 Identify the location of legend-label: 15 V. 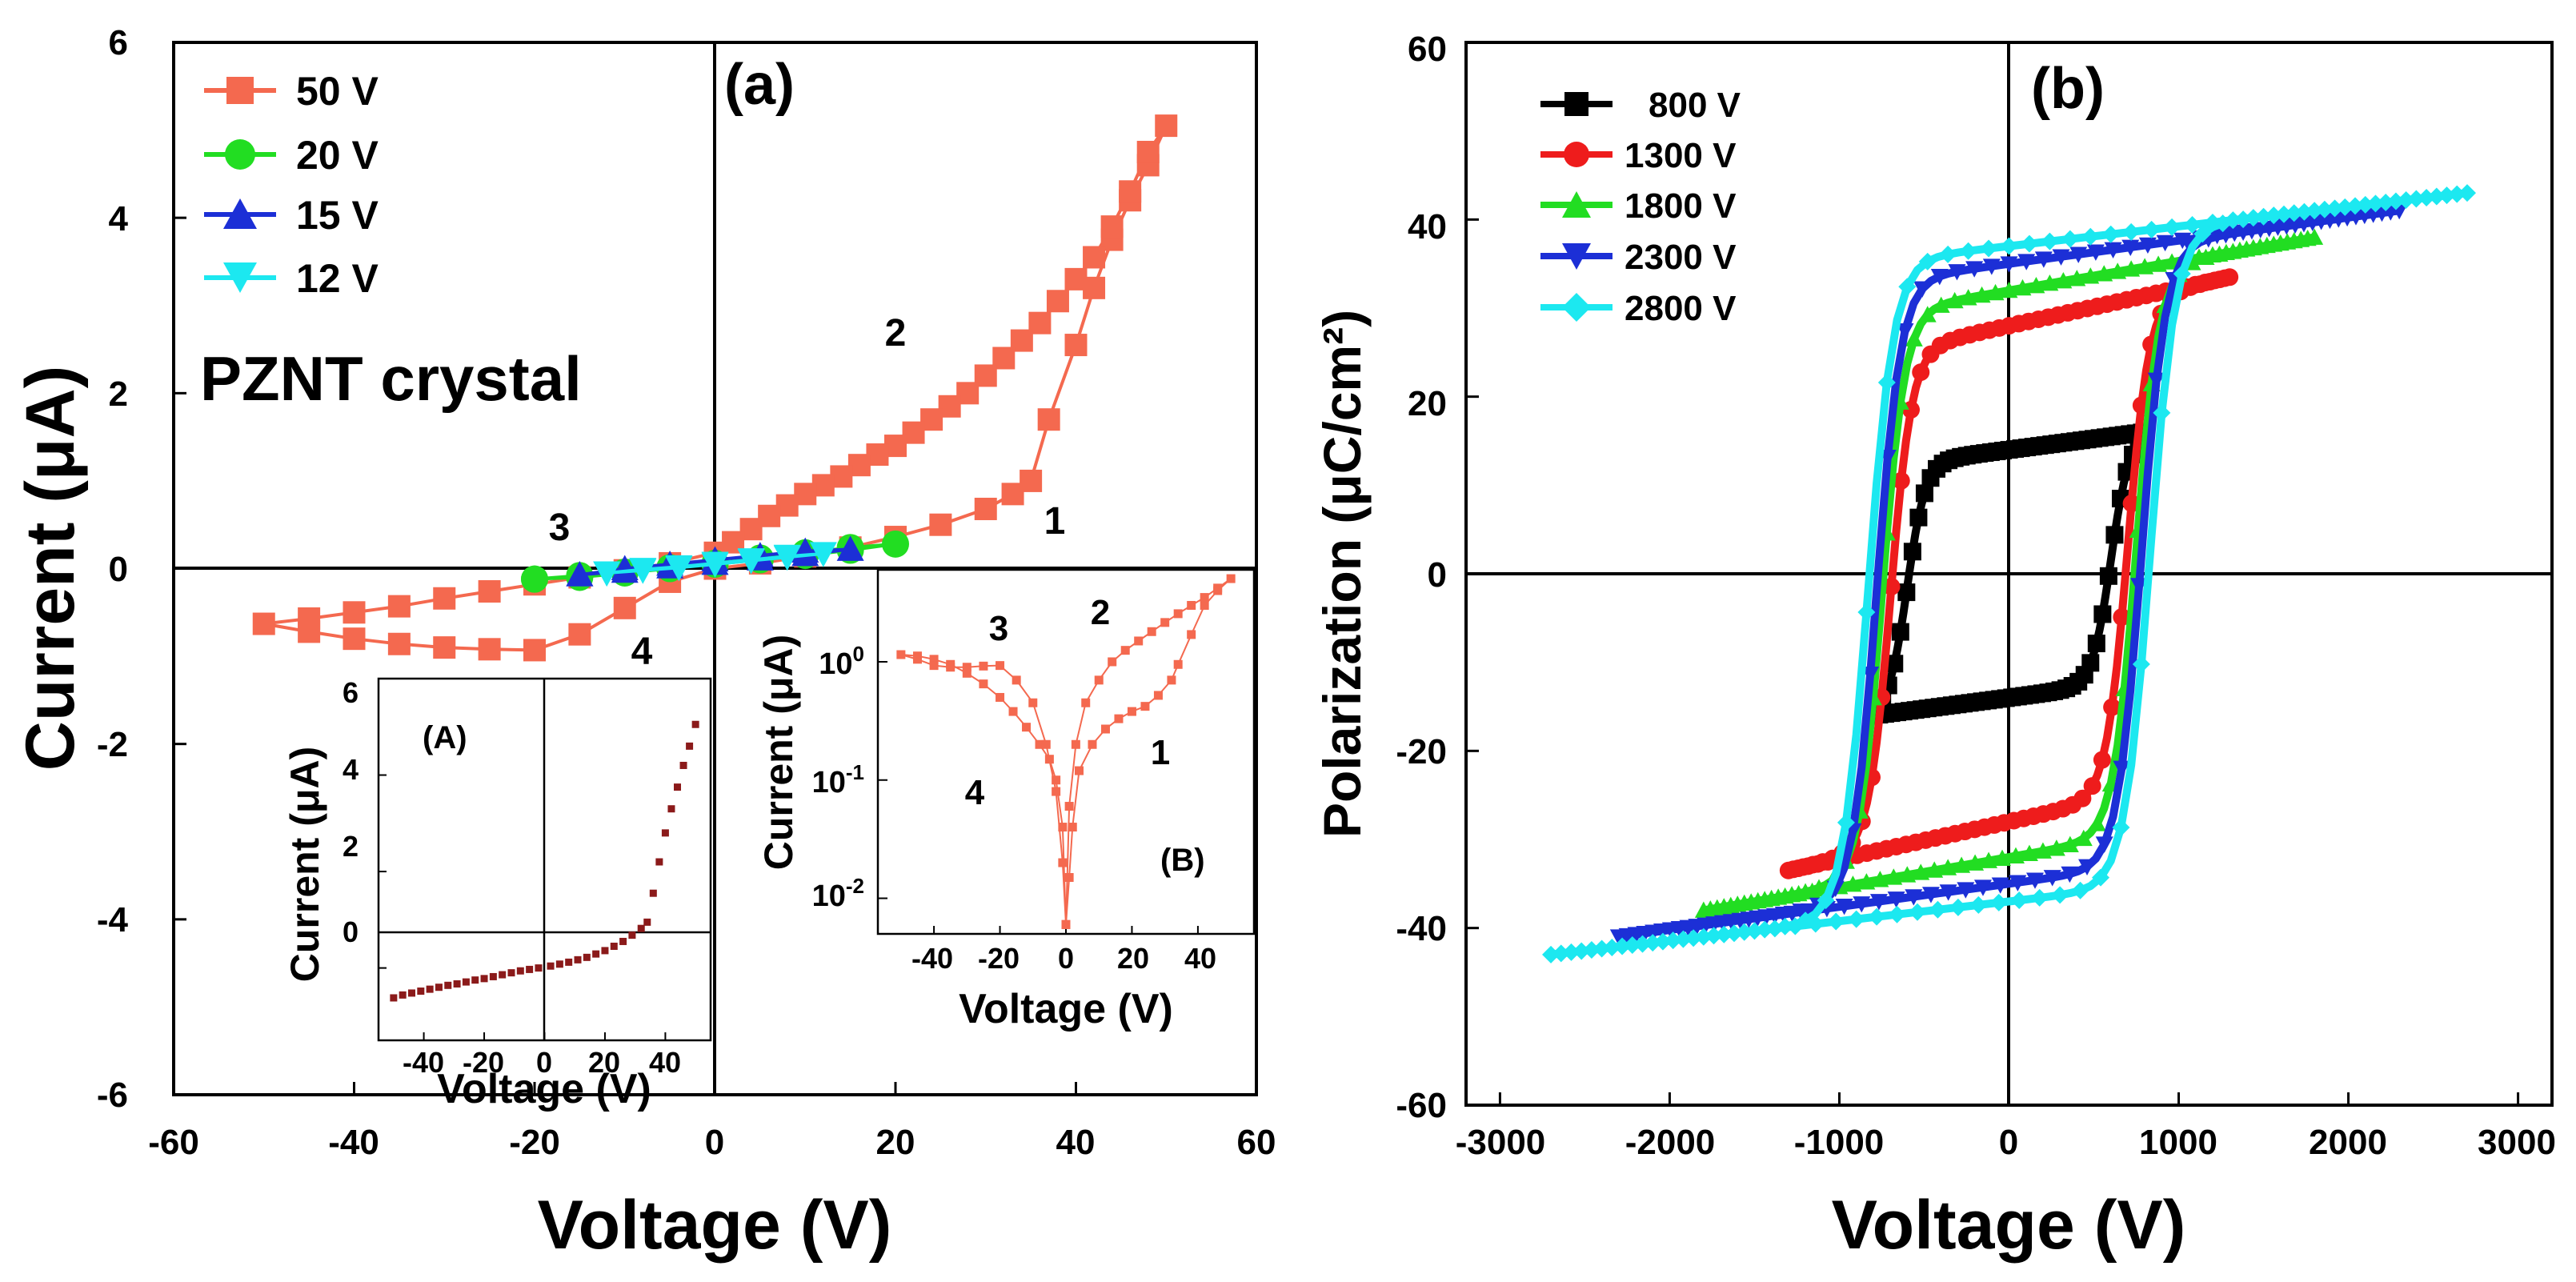
(337, 215).